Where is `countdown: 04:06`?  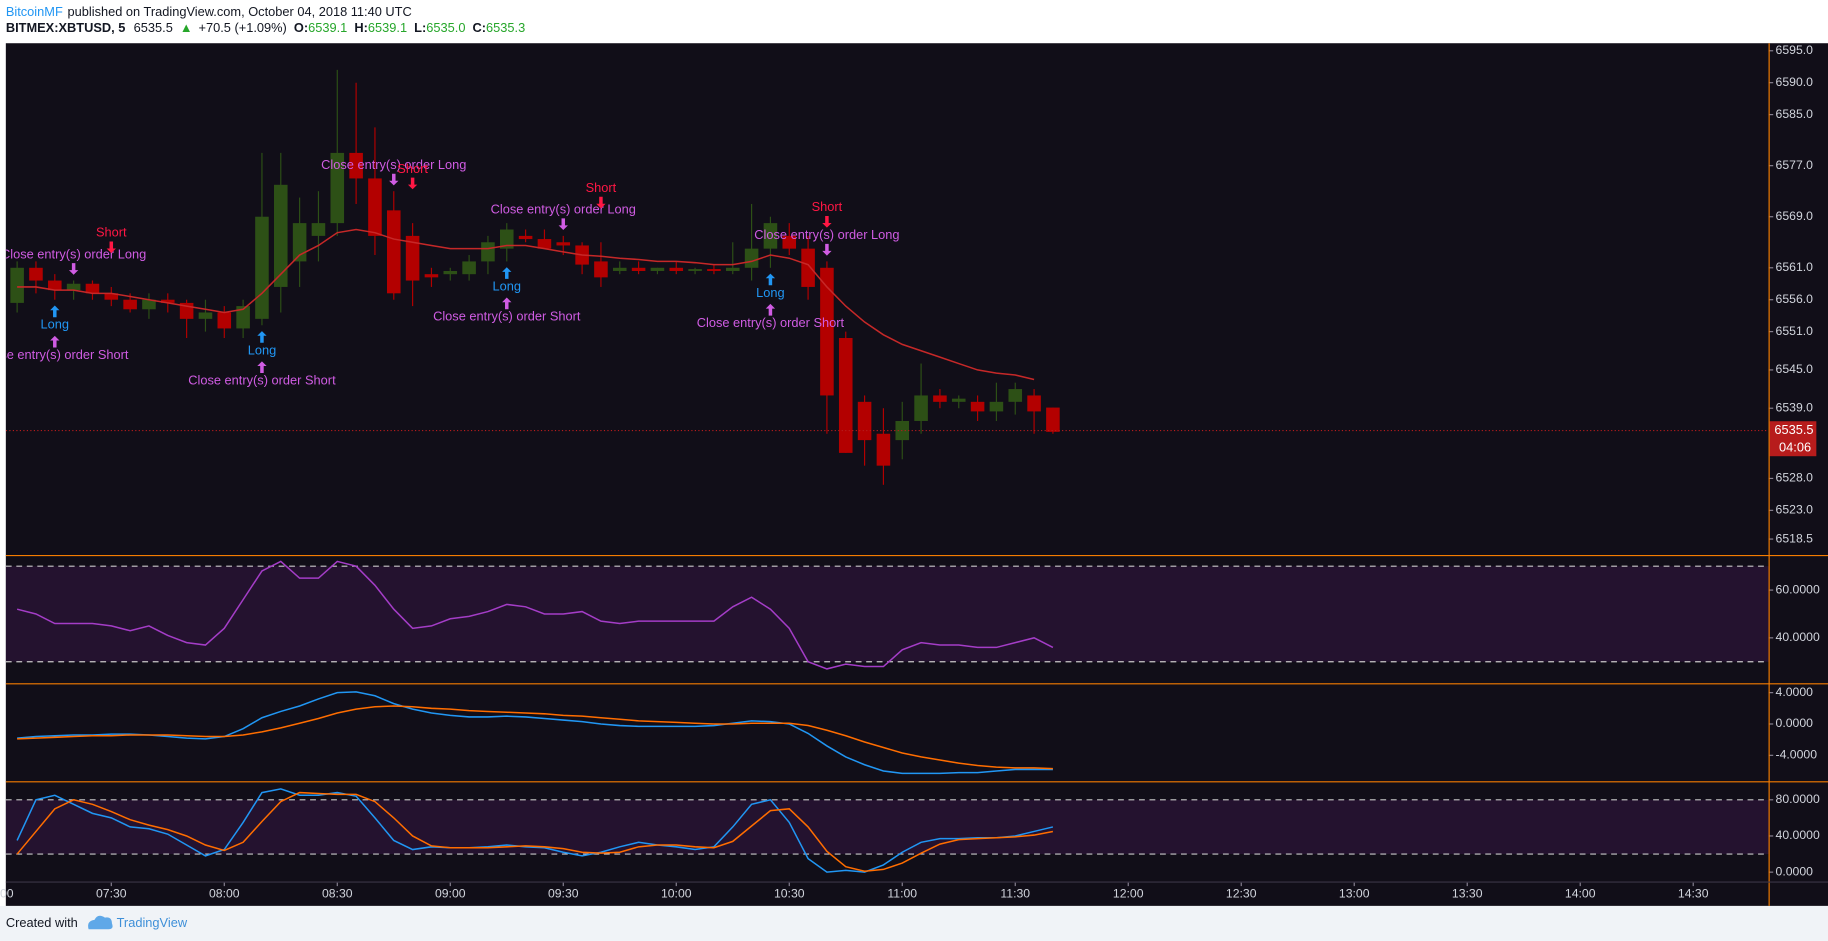 countdown: 04:06 is located at coordinates (1795, 446).